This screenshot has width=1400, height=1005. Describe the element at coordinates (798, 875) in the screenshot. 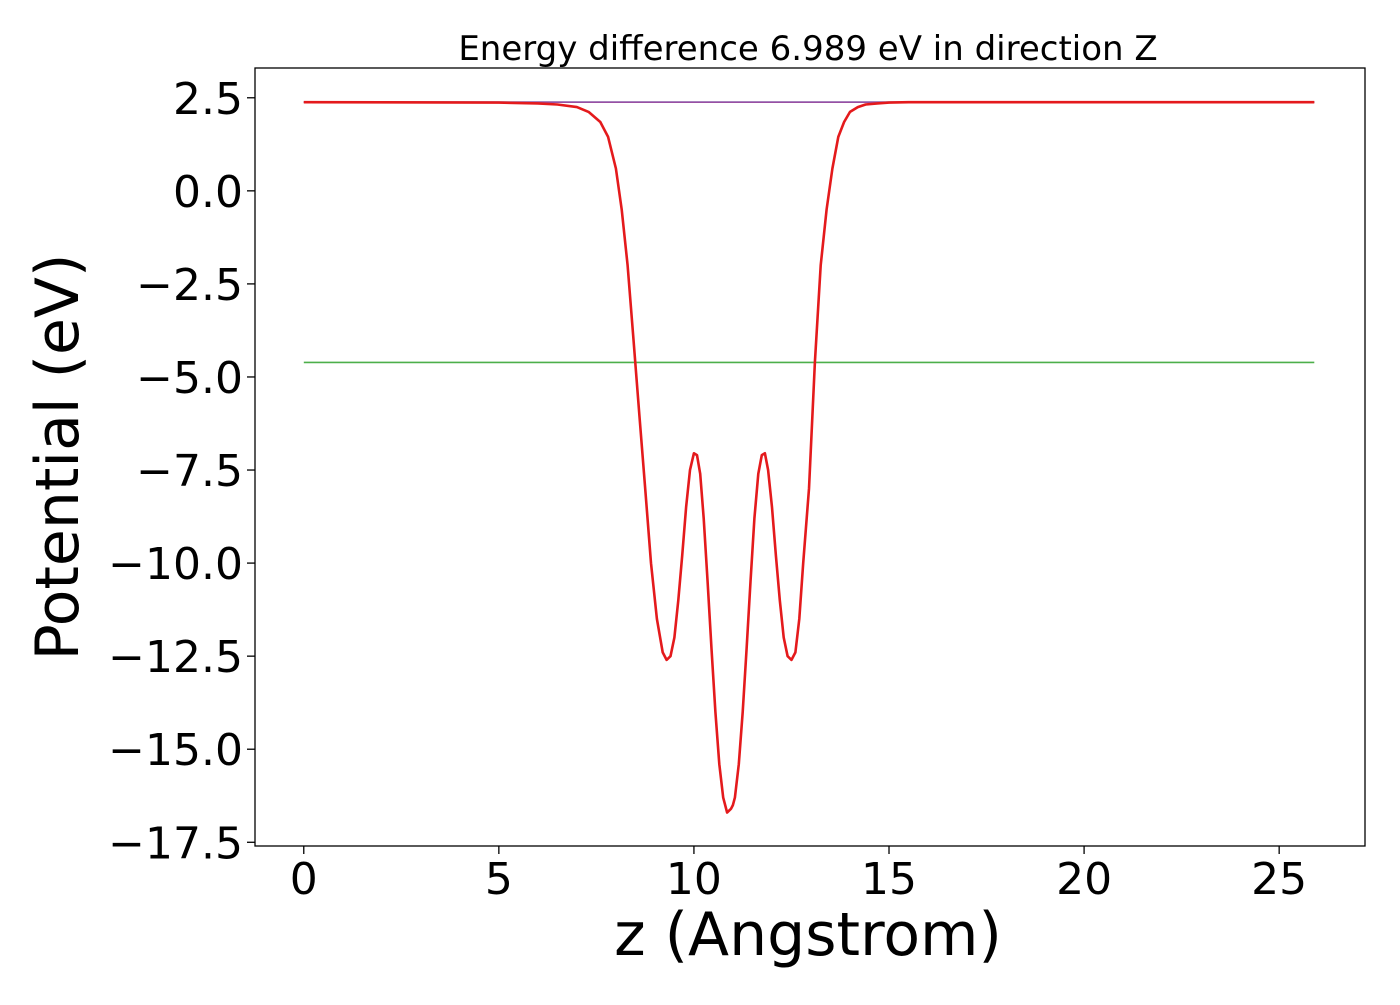

I see `x-axis: 0 5 10 15 20 25` at that location.